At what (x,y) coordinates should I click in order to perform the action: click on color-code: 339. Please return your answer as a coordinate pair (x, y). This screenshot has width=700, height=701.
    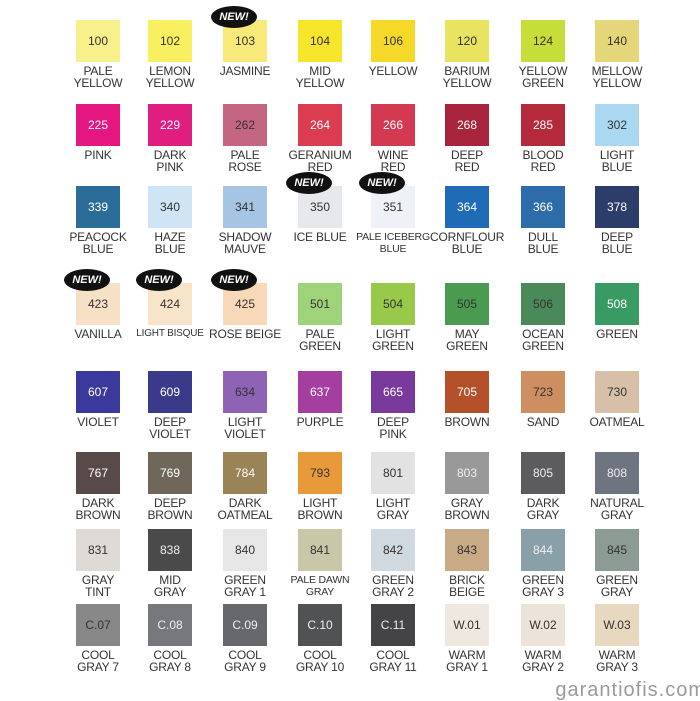
    Looking at the image, I should click on (98, 207).